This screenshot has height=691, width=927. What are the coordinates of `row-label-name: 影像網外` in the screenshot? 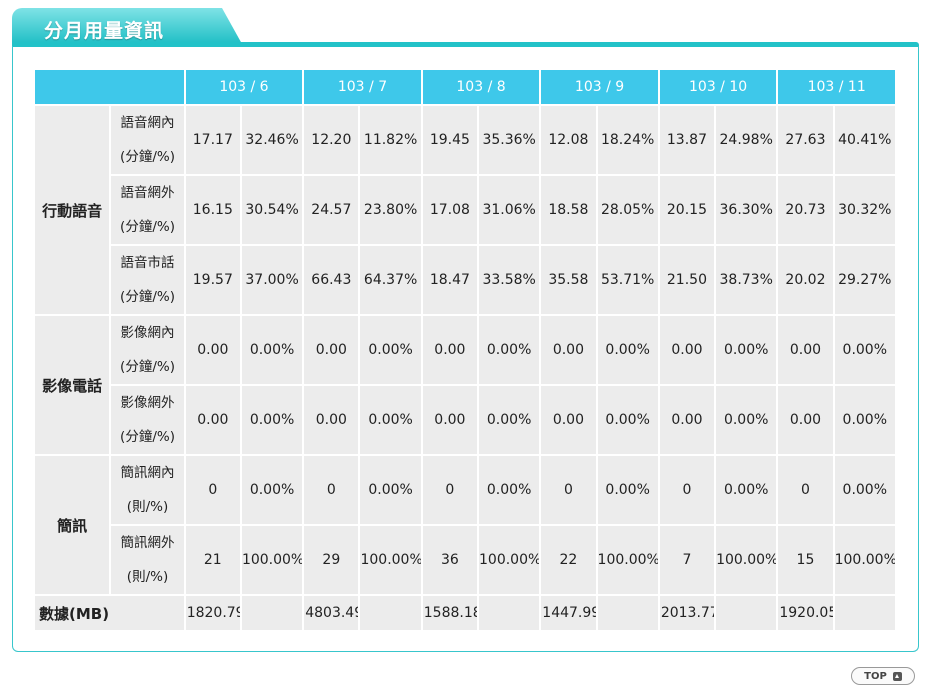 It's located at (147, 403).